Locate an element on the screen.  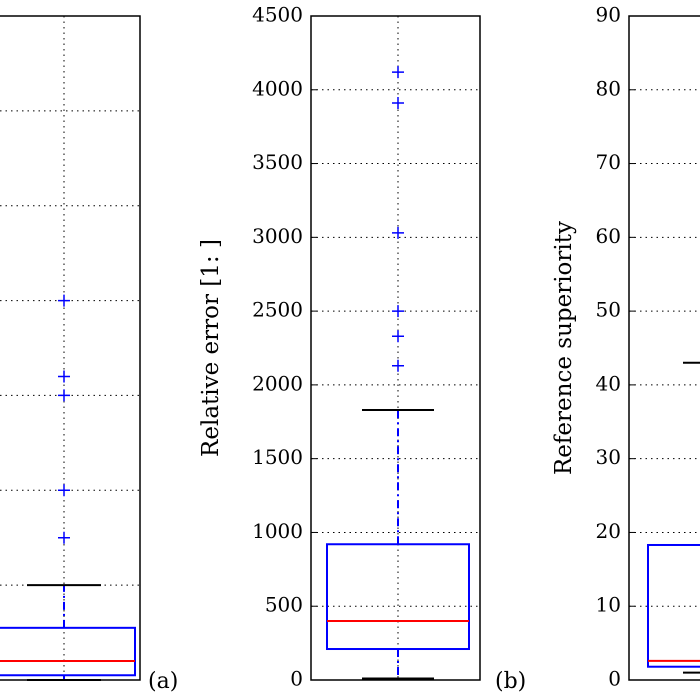
panel-label: (a) is located at coordinates (163, 681).